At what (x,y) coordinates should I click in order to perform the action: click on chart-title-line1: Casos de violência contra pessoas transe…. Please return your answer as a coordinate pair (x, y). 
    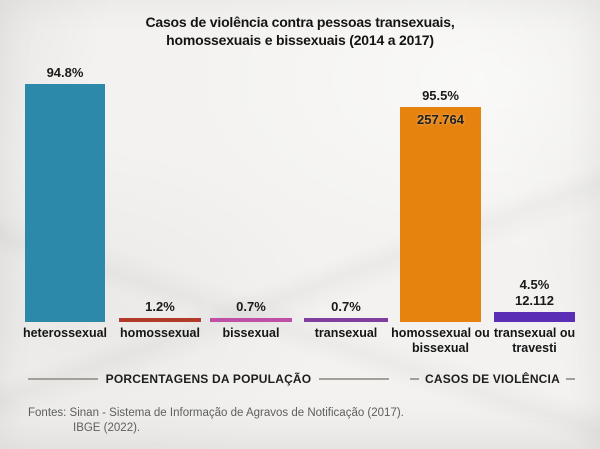
    Looking at the image, I should click on (300, 22).